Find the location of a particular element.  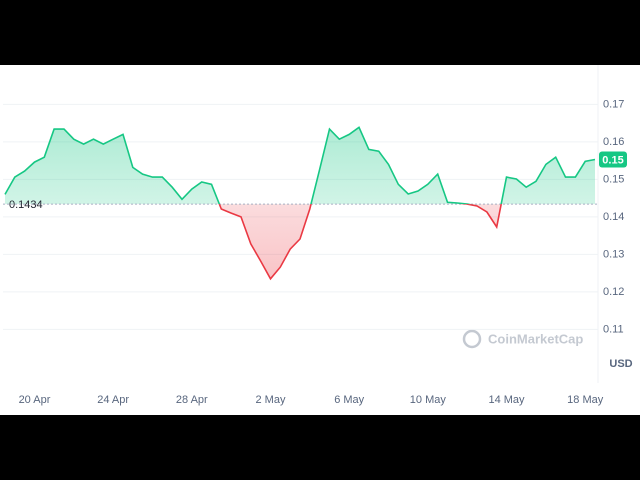

price-badge is located at coordinates (613, 159).